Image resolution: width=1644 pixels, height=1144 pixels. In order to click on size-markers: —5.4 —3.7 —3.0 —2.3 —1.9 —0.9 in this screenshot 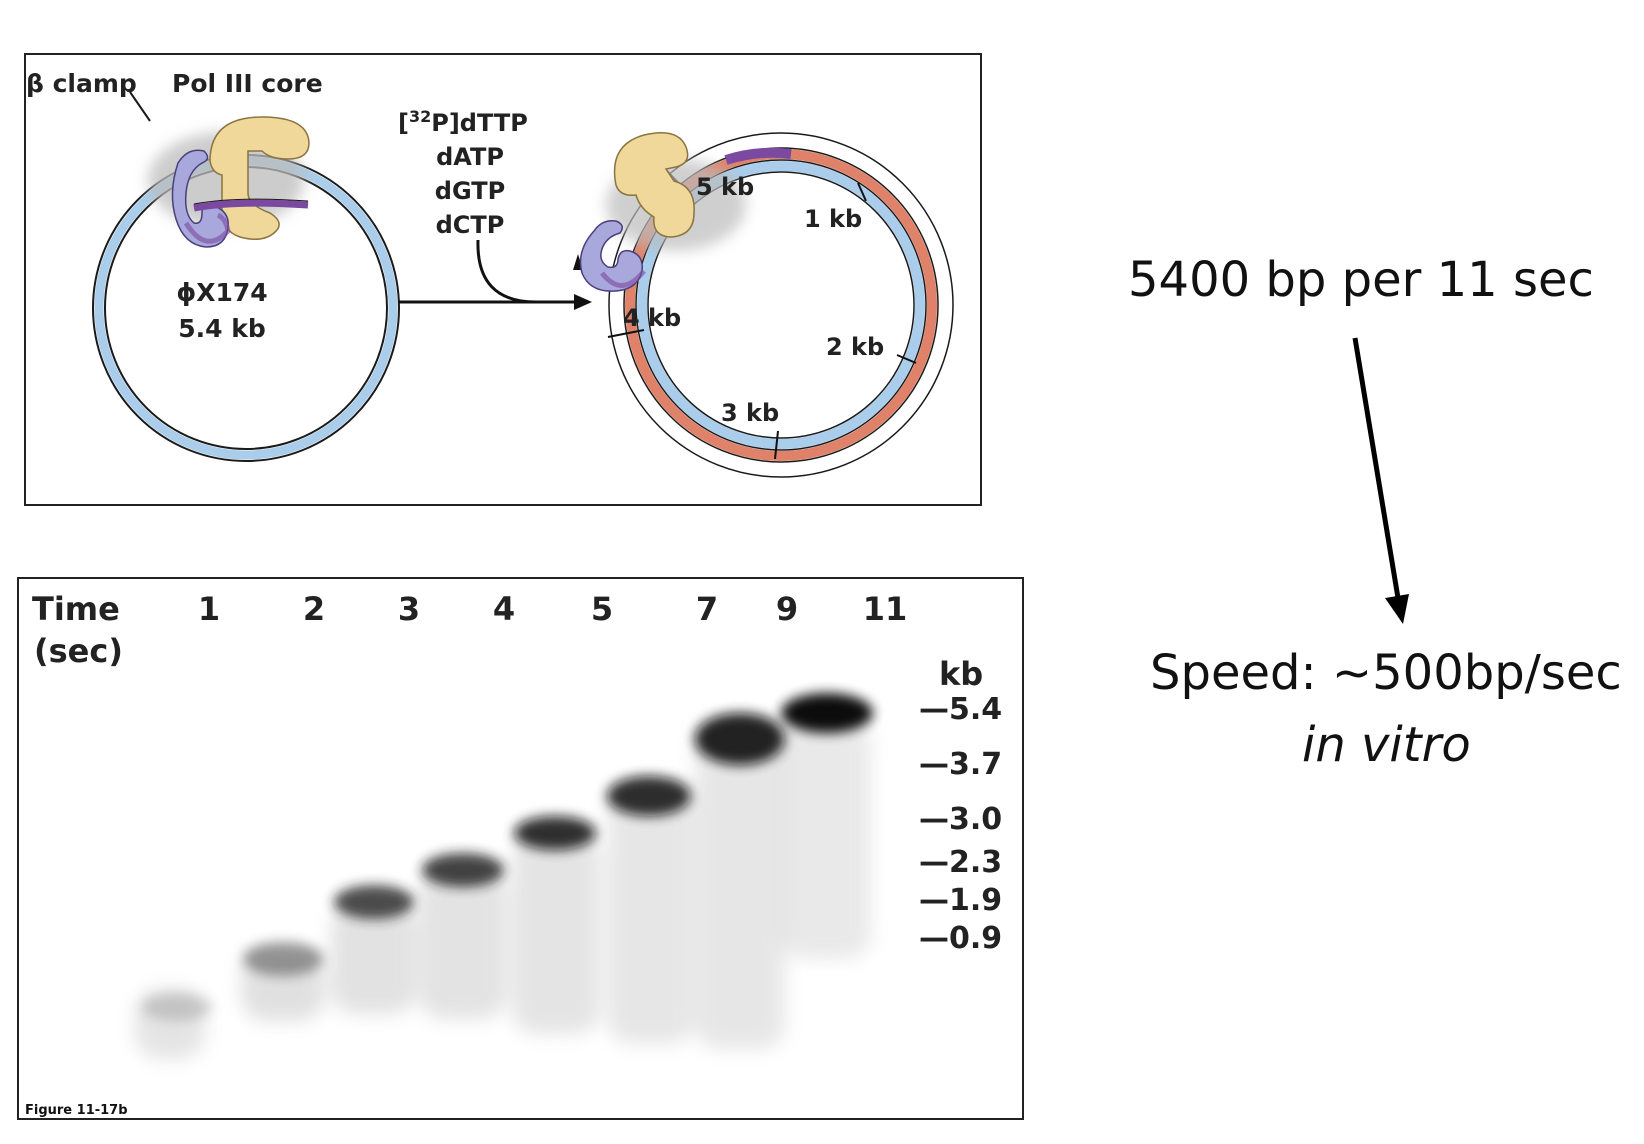, I will do `click(960, 824)`.